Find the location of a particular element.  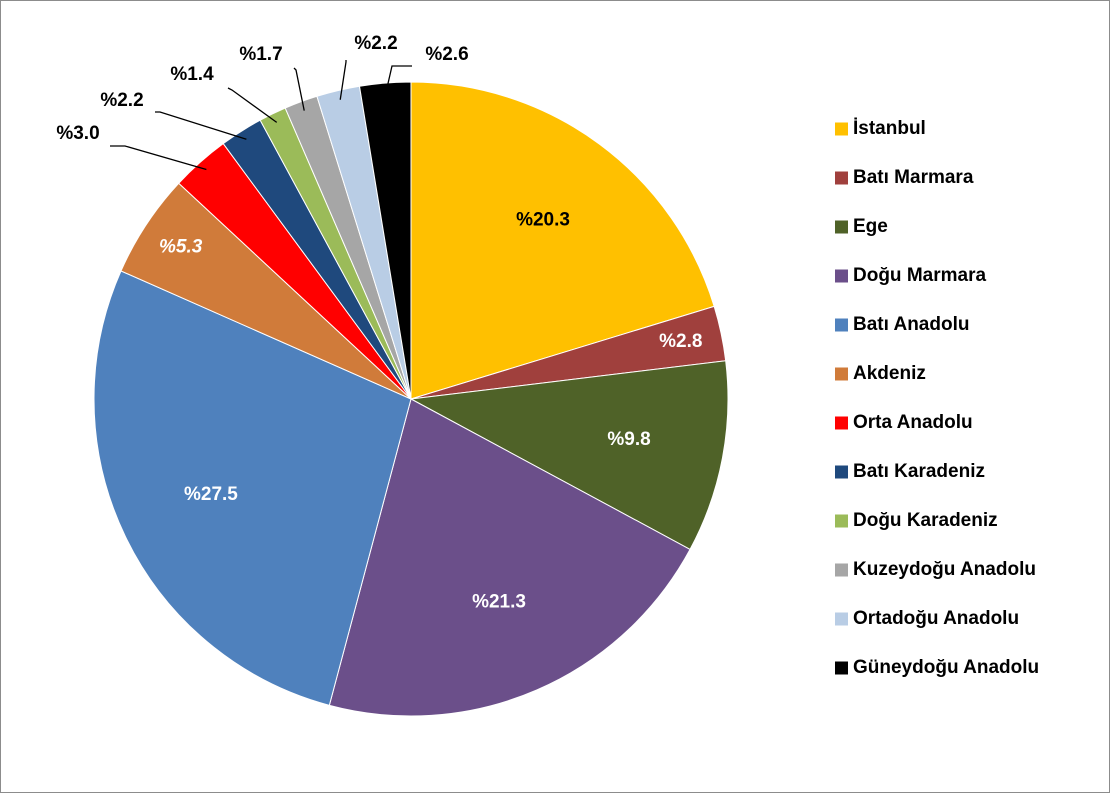

data-label: %27.5 is located at coordinates (211, 494).